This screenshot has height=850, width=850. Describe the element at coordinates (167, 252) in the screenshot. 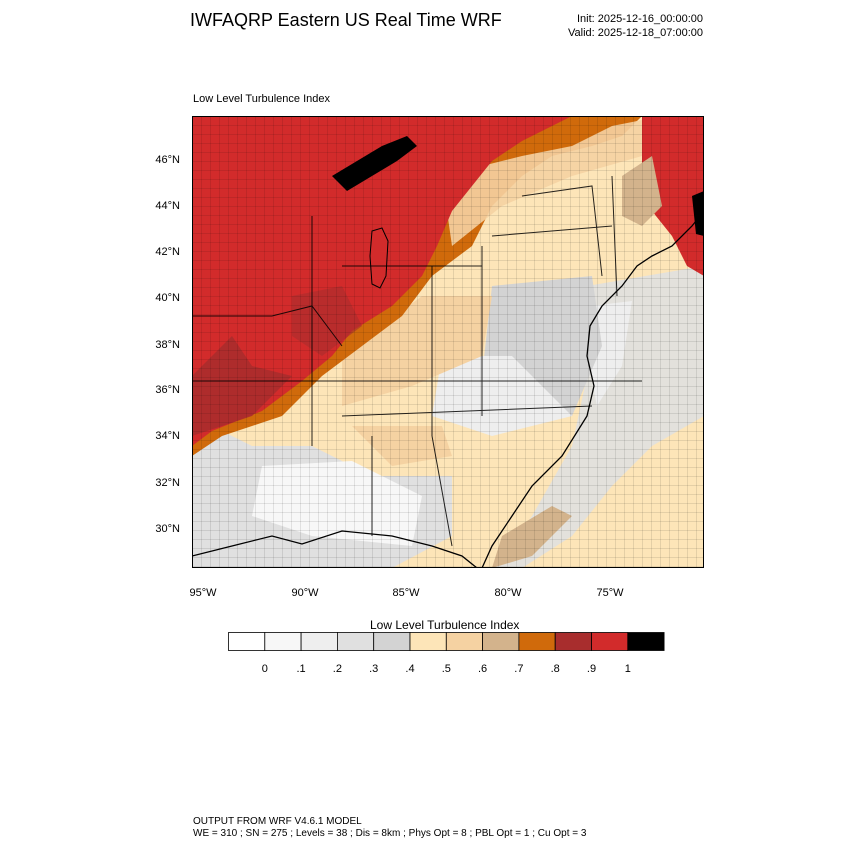

I see `lat-label-42: 42°N` at that location.